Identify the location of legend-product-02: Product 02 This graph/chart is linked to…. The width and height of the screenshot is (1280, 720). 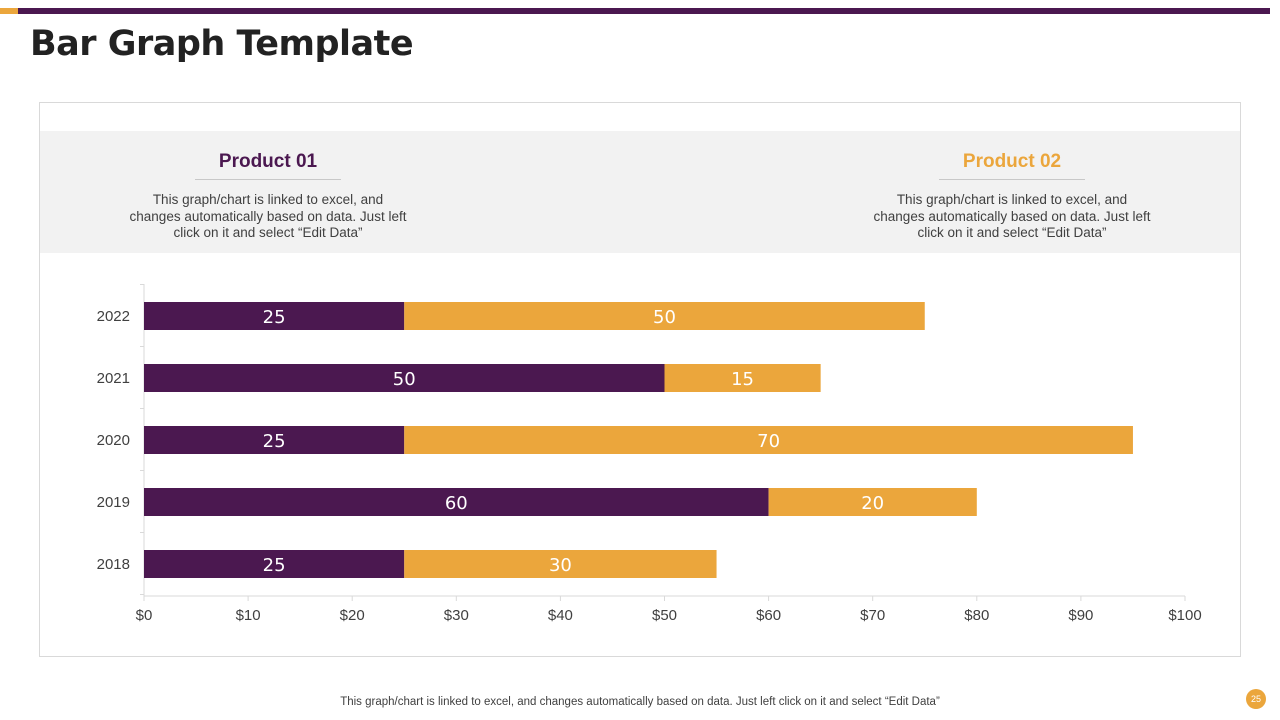
(1012, 186).